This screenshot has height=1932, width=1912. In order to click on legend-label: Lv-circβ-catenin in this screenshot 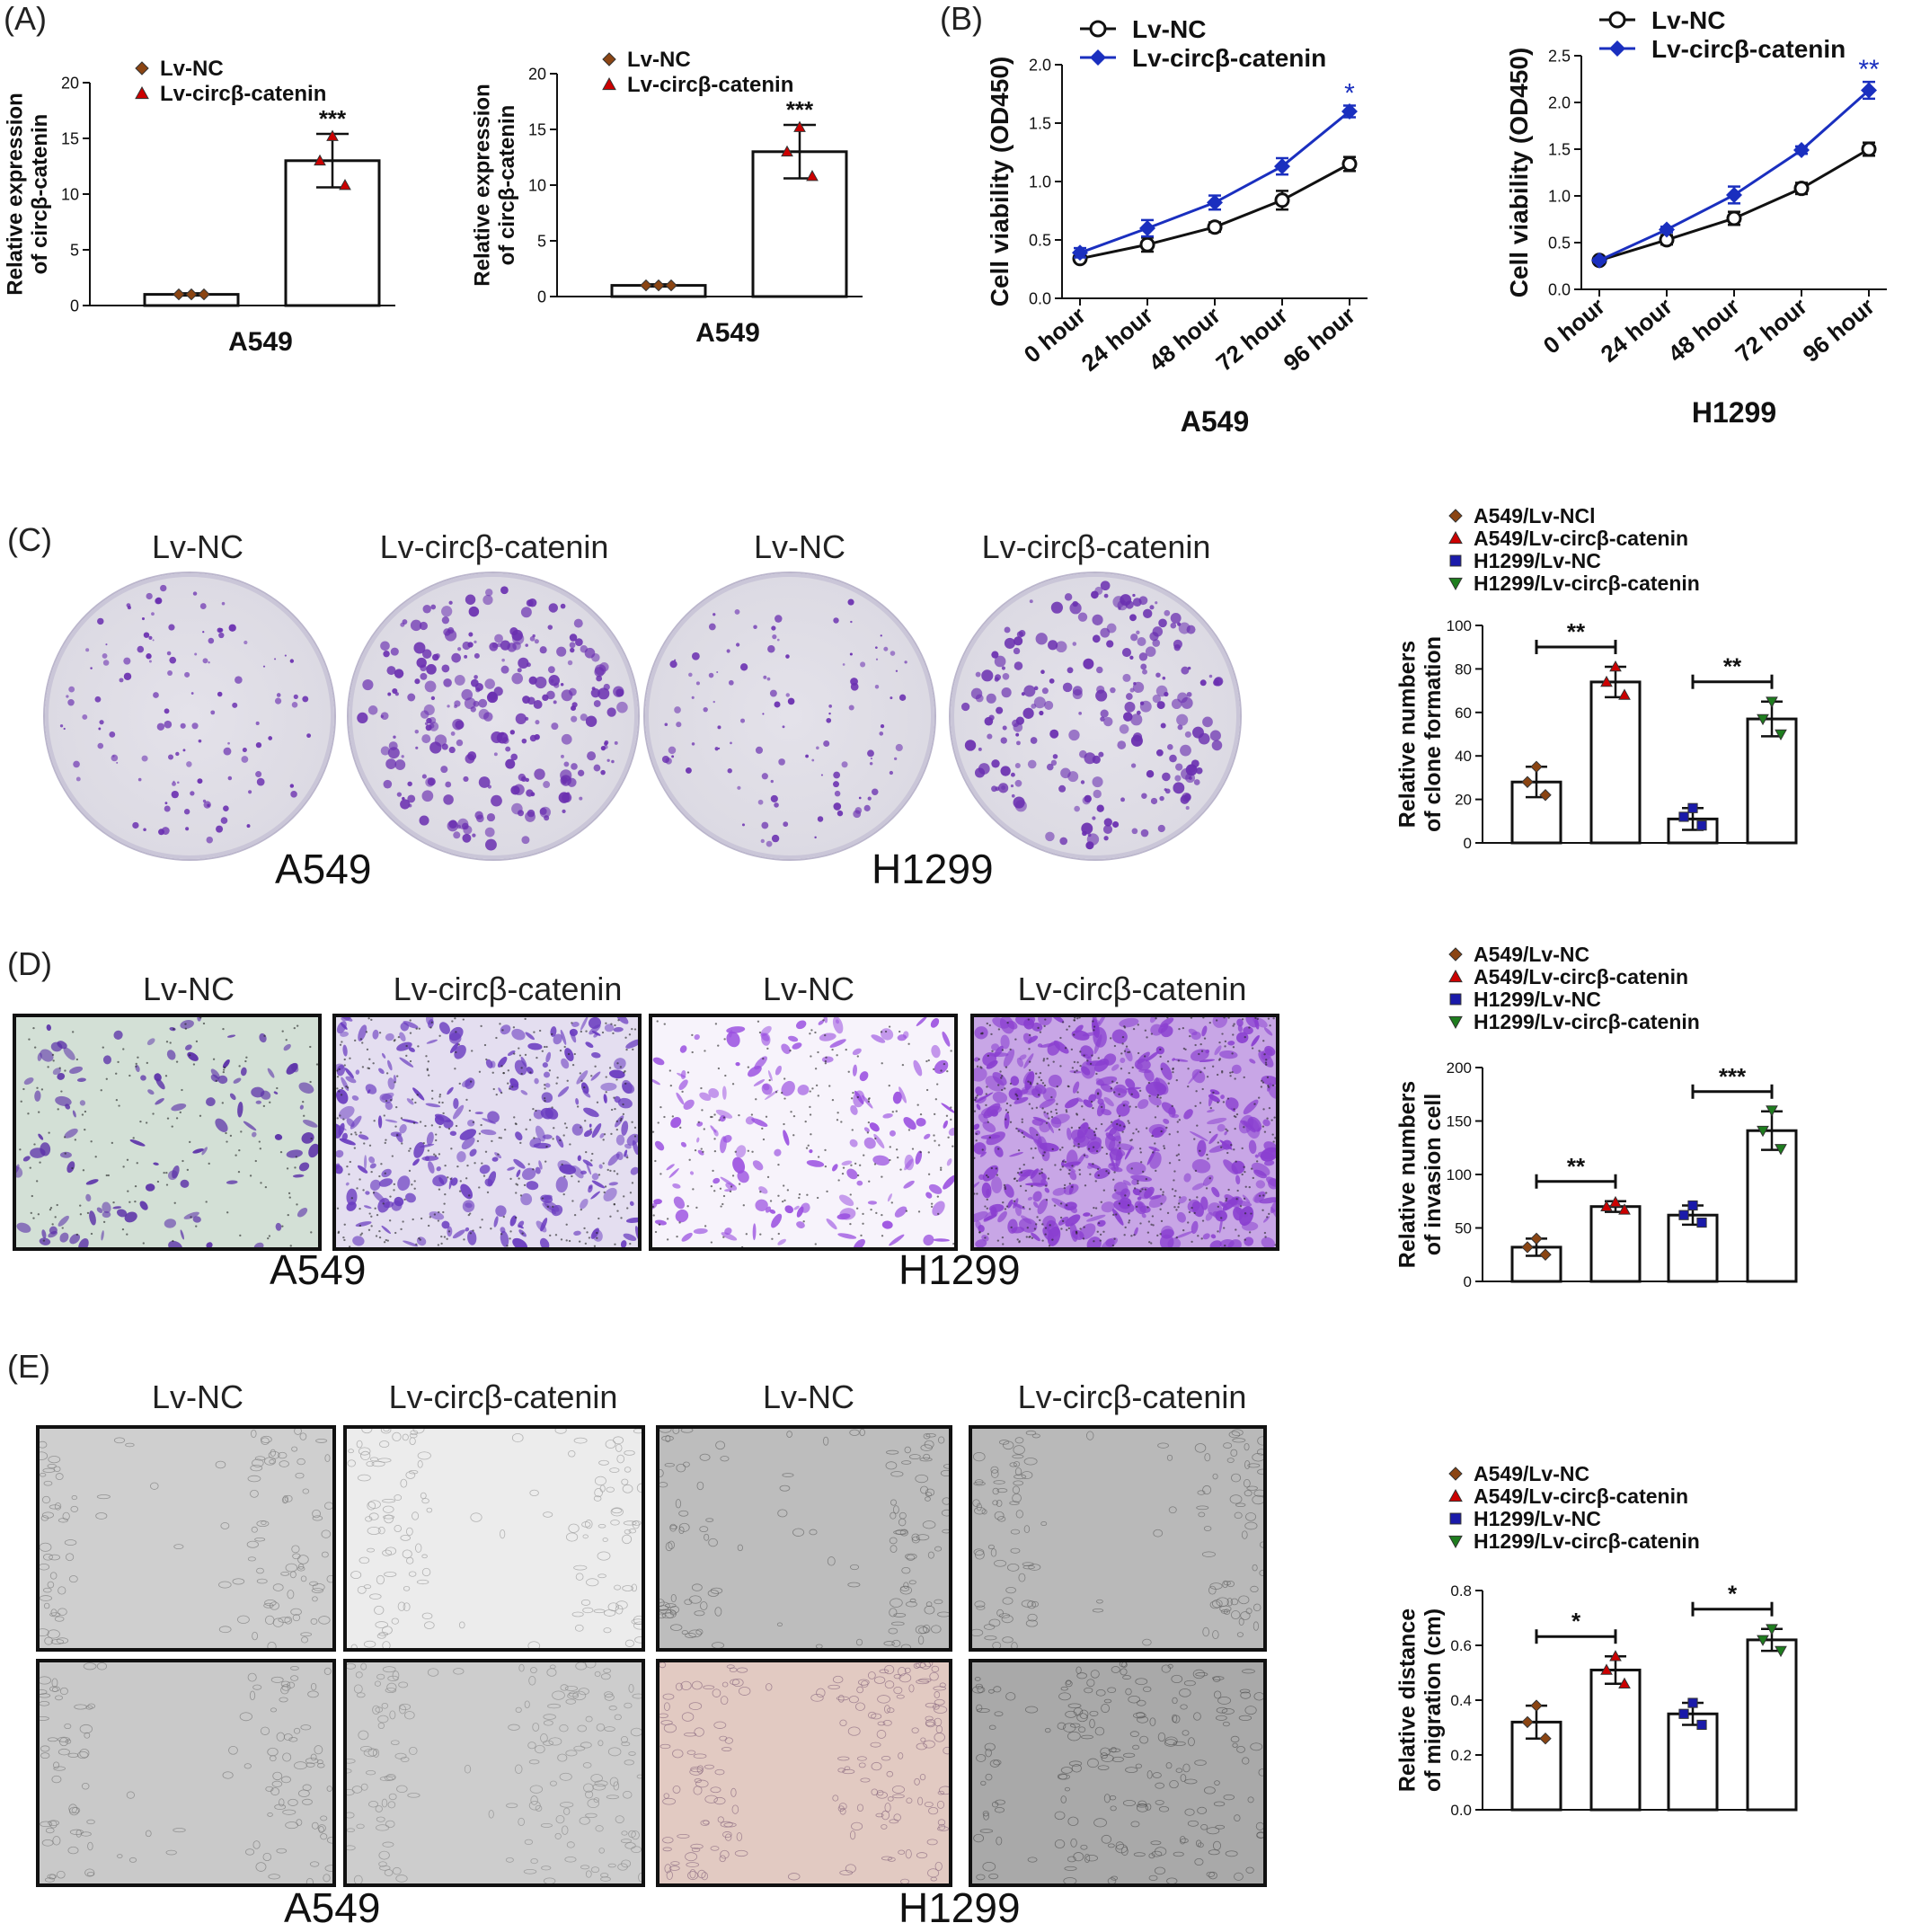, I will do `click(1229, 58)`.